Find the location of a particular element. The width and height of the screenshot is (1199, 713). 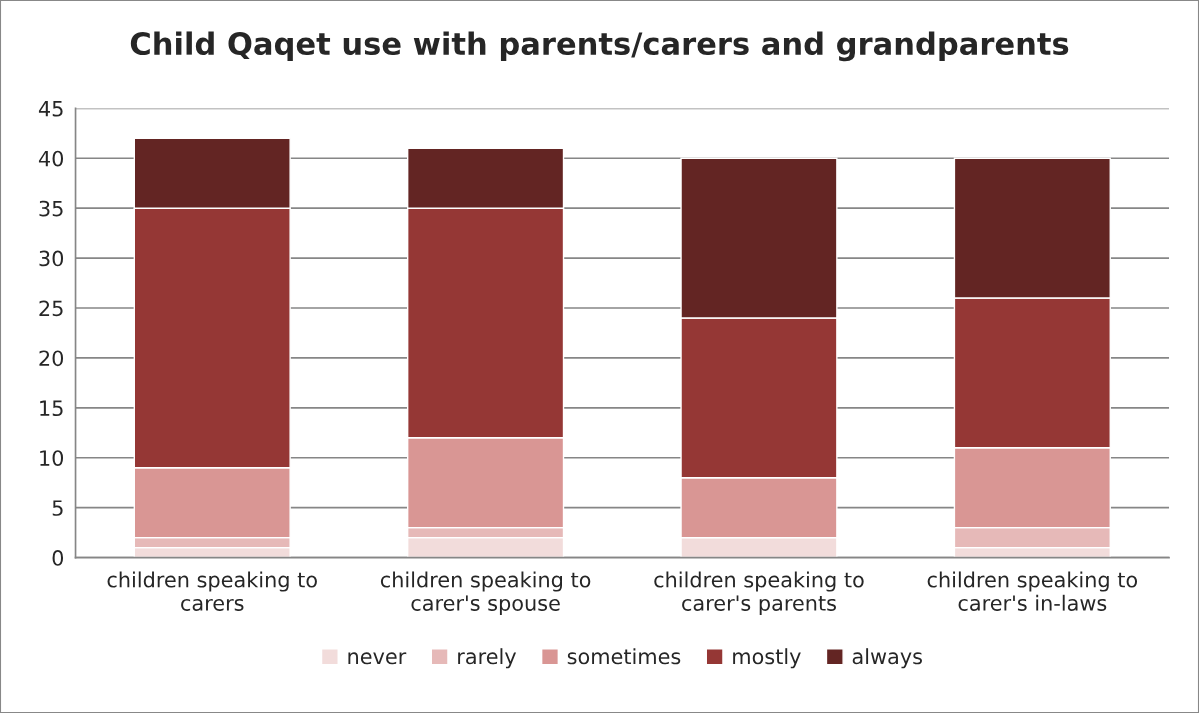

y-tick-label: 30 is located at coordinates (51, 258).